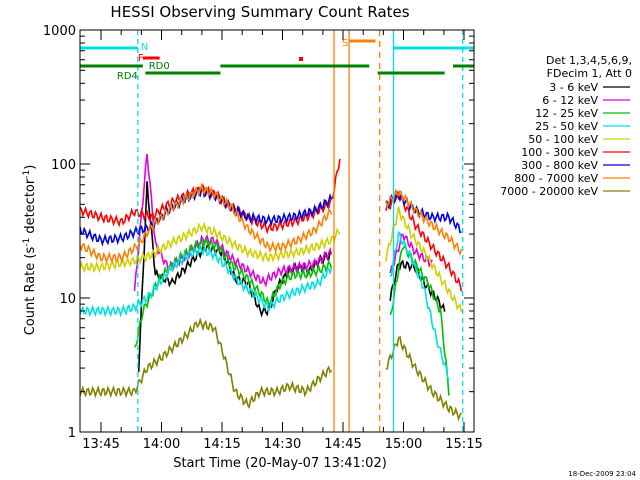 This screenshot has width=640, height=480. I want to click on legend-entry-label: 25 - 50 keV, so click(566, 126).